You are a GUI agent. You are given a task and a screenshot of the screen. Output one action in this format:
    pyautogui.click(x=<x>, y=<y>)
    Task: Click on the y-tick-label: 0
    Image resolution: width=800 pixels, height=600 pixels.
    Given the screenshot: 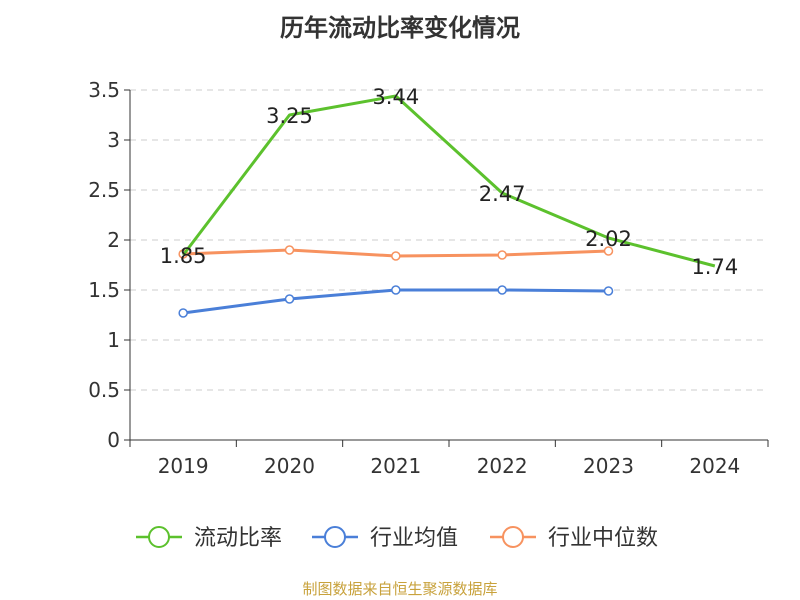 What is the action you would take?
    pyautogui.click(x=113, y=440)
    